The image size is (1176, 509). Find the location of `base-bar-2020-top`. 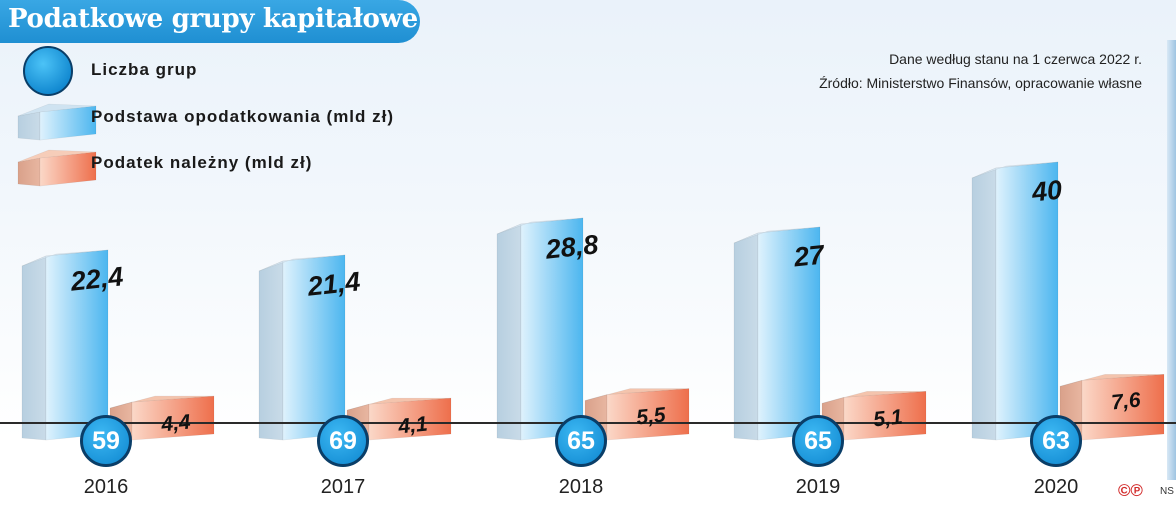

base-bar-2020-top is located at coordinates (1015, 170).